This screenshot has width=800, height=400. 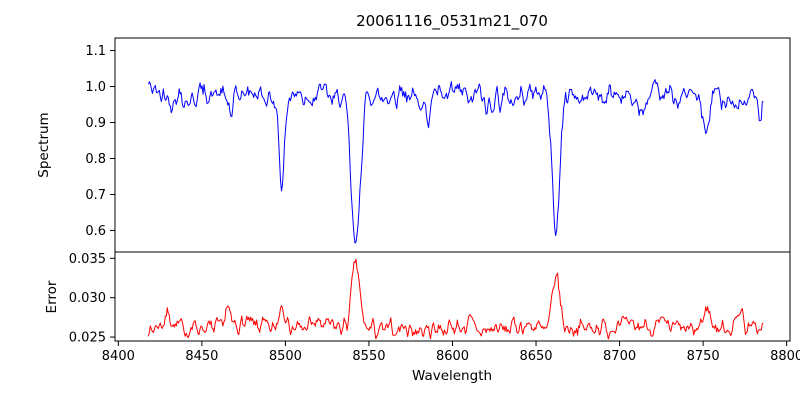 What do you see at coordinates (95, 87) in the screenshot?
I see `y-tick-label: 1.0` at bounding box center [95, 87].